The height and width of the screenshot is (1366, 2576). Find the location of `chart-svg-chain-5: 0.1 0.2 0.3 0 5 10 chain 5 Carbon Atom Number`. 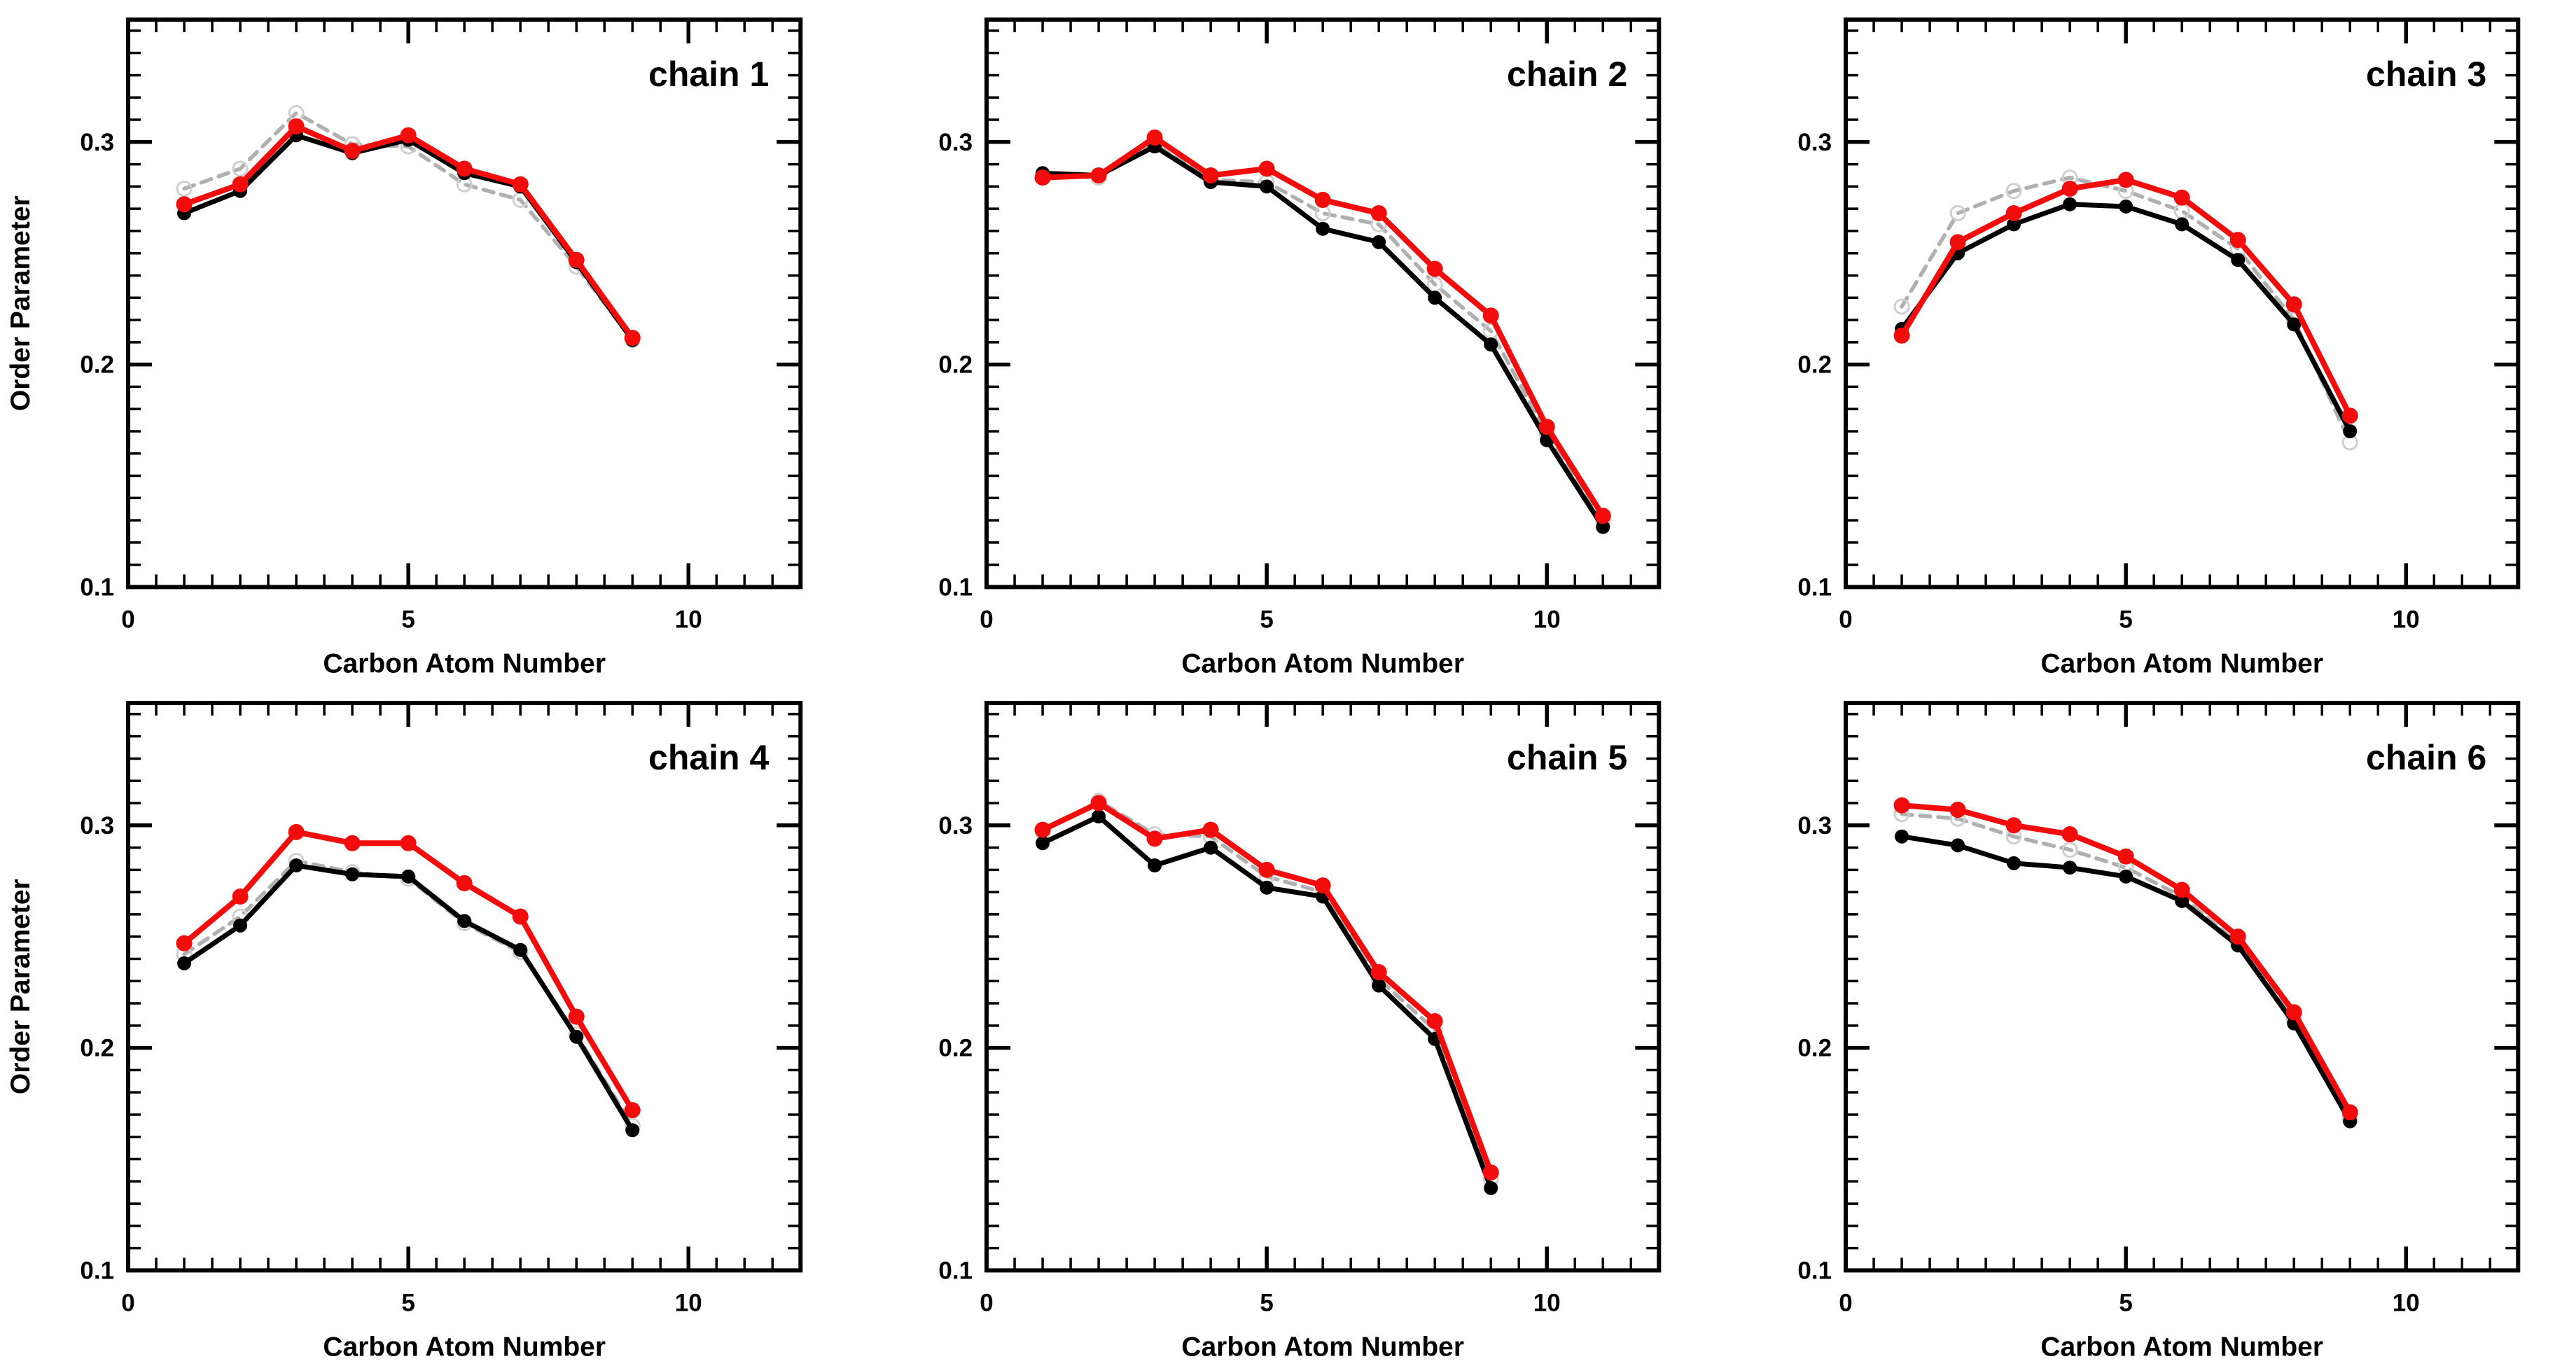

chart-svg-chain-5: 0.1 0.2 0.3 0 5 10 chain 5 Carbon Atom Number is located at coordinates (1300, 1031).